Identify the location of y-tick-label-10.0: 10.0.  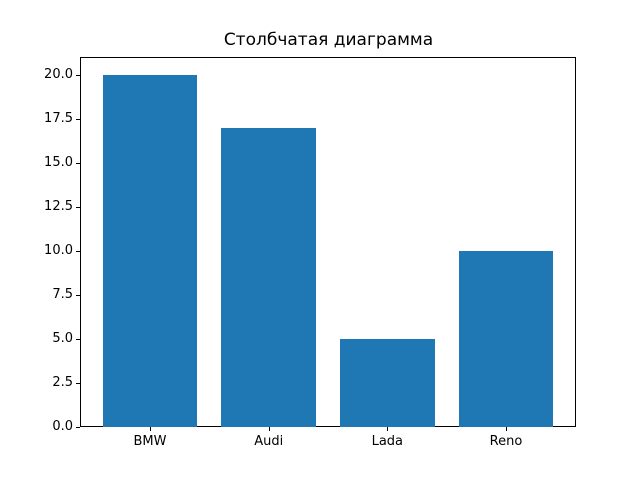
(58, 250).